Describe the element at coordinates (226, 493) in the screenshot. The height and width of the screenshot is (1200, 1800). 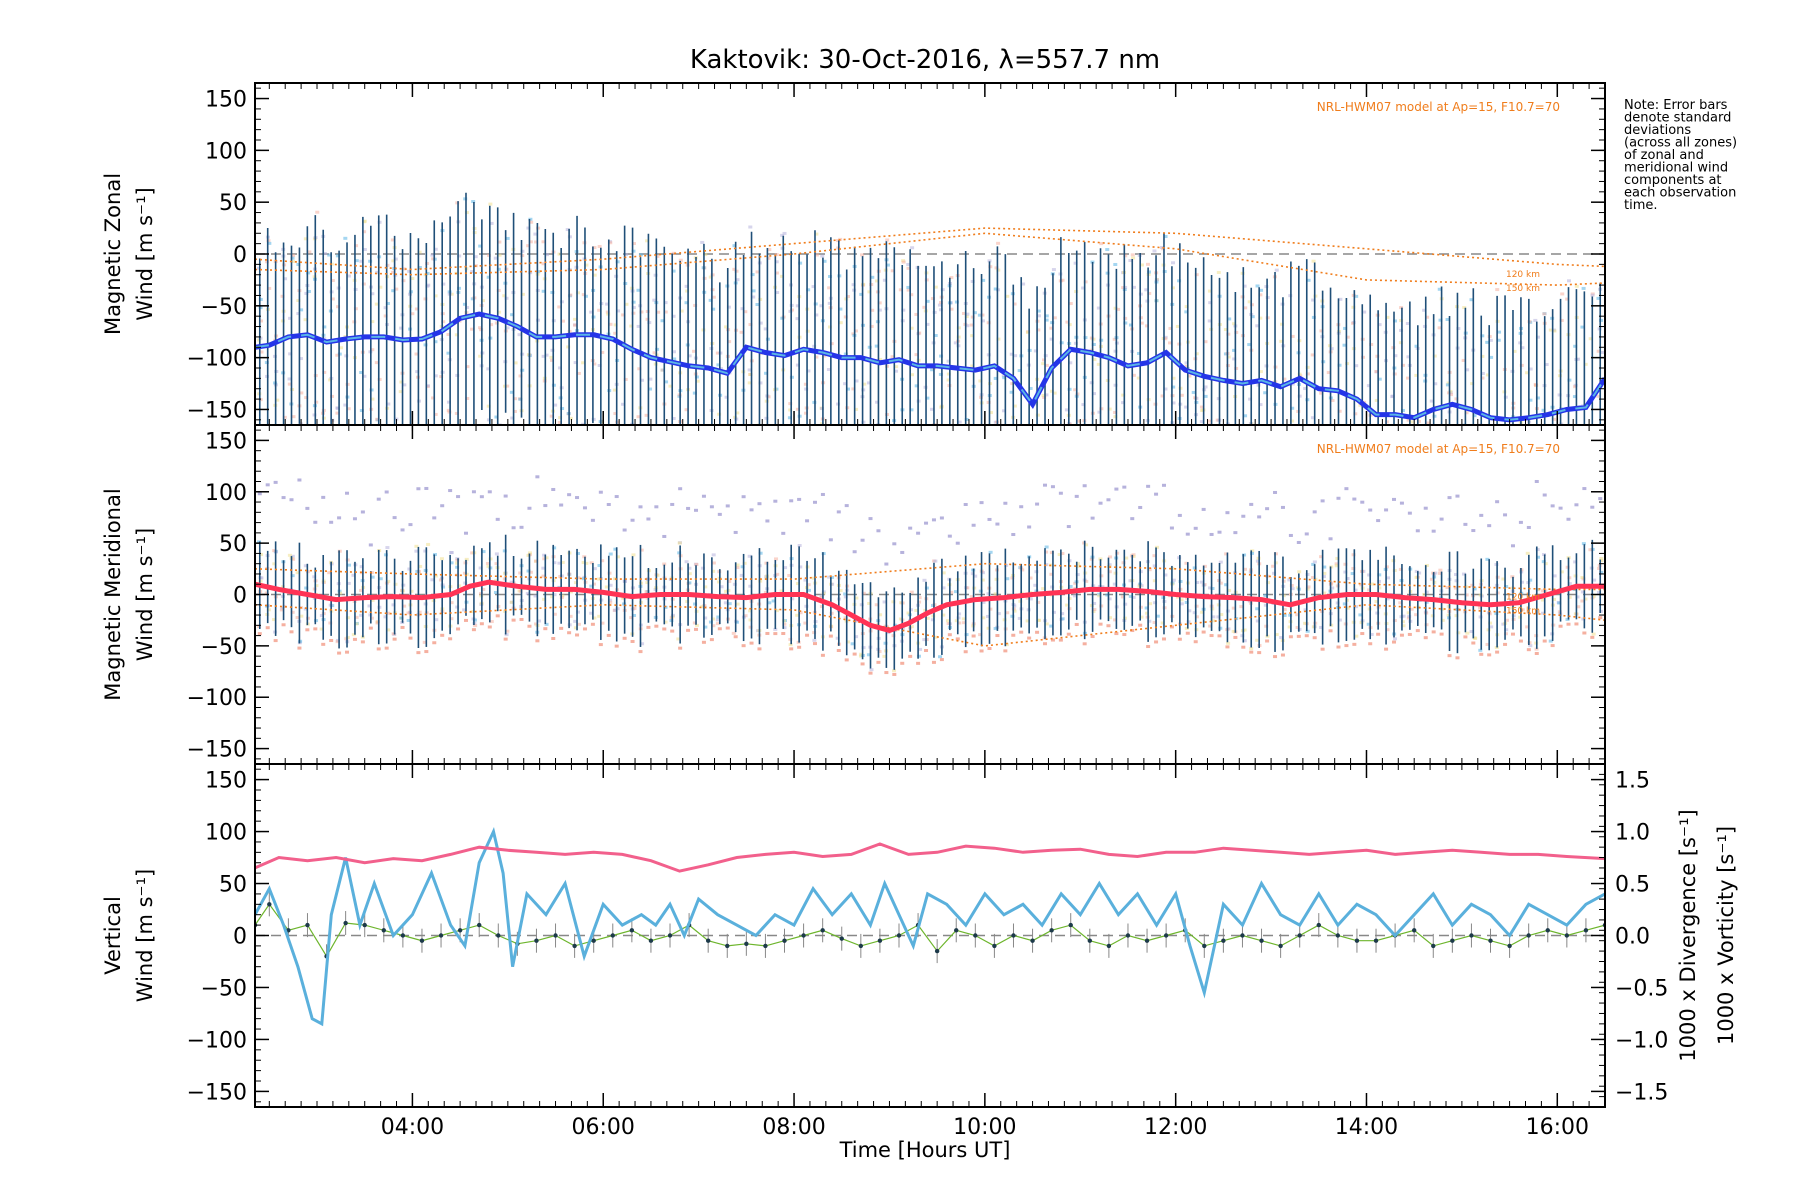
I see `y-tick-label: 100` at that location.